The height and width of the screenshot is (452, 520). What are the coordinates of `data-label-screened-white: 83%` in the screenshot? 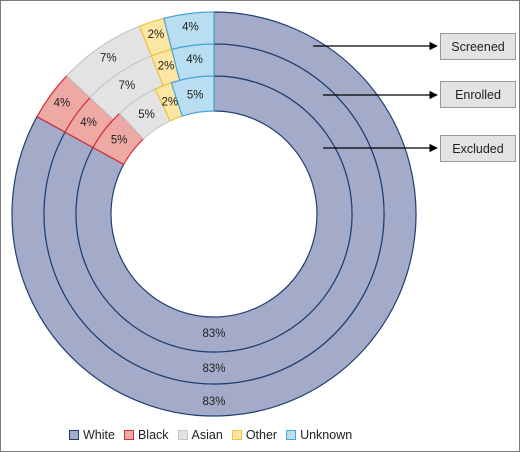 It's located at (213, 402).